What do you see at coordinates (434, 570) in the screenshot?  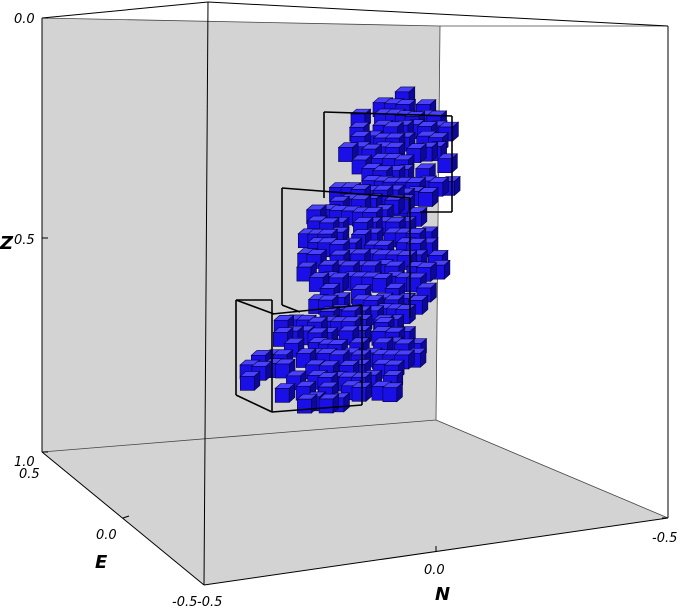 I see `n-tick-label: 0.0` at bounding box center [434, 570].